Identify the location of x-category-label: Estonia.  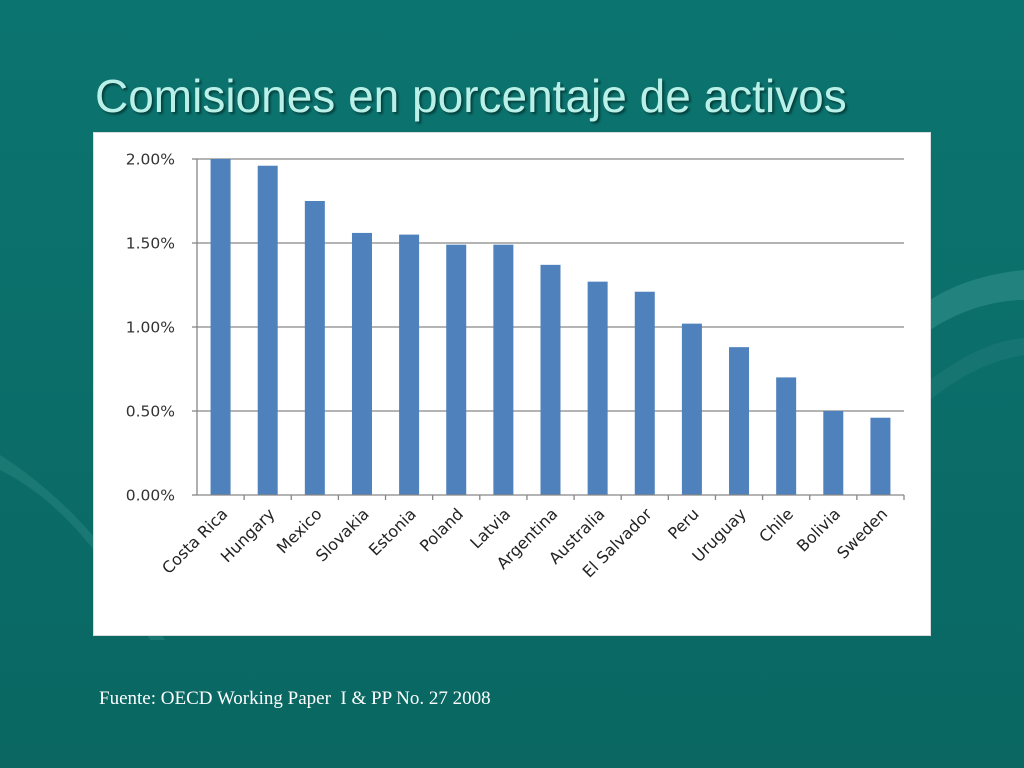
(392, 531).